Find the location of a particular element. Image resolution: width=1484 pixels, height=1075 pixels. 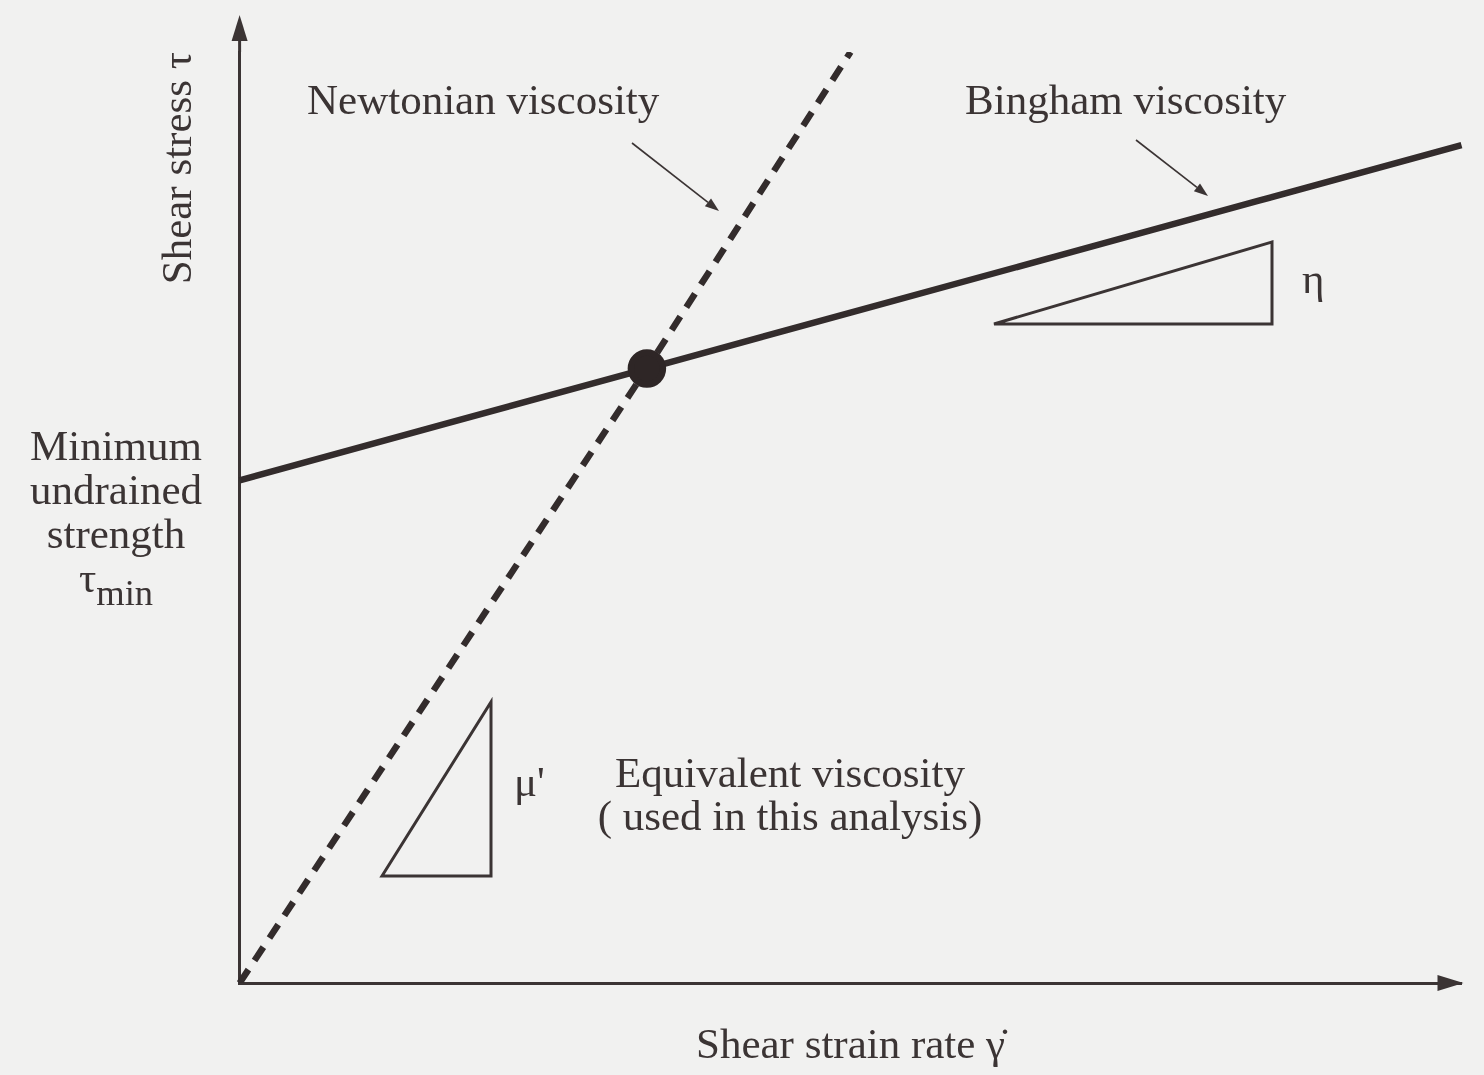

series-label: Bingham viscosity is located at coordinates (1126, 99).